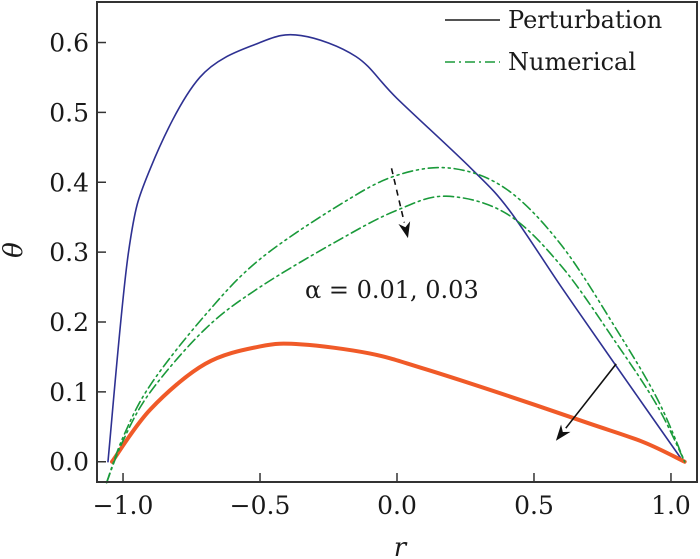  I want to click on x-tick-label: 0.0, so click(397, 505).